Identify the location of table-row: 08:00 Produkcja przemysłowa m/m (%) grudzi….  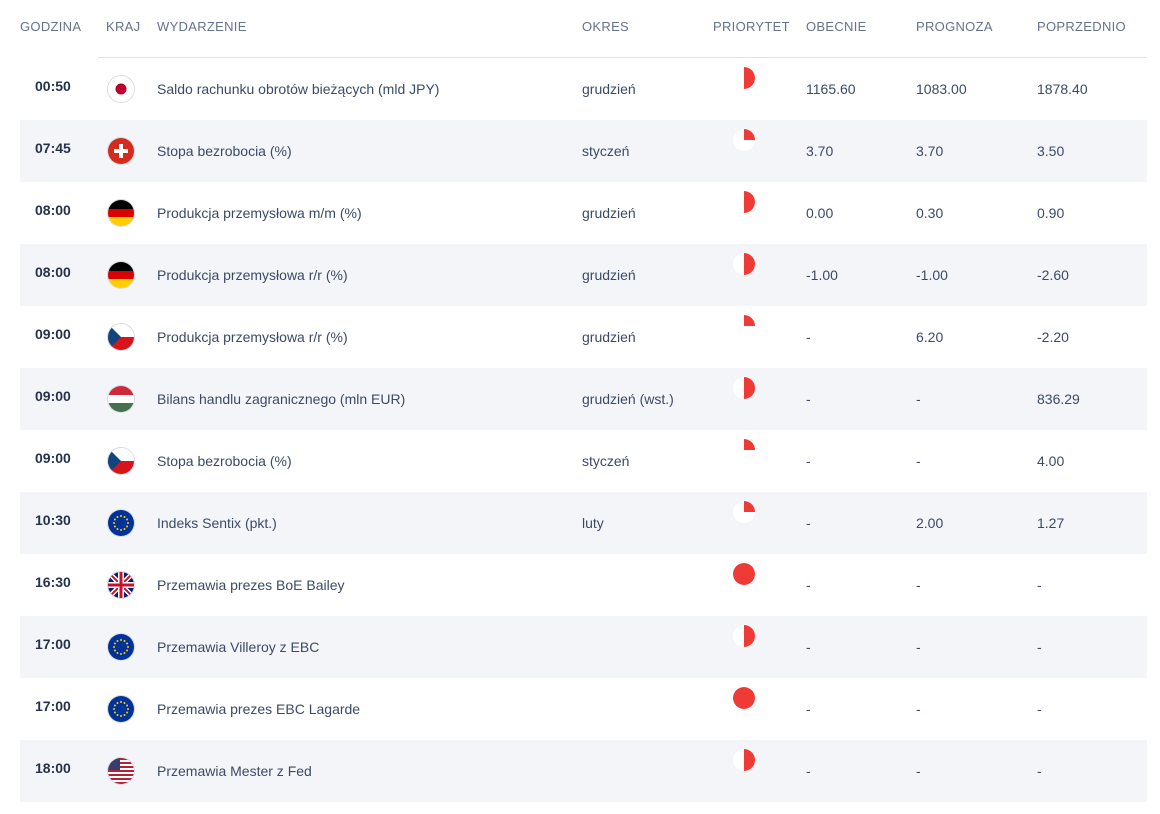
(583, 213).